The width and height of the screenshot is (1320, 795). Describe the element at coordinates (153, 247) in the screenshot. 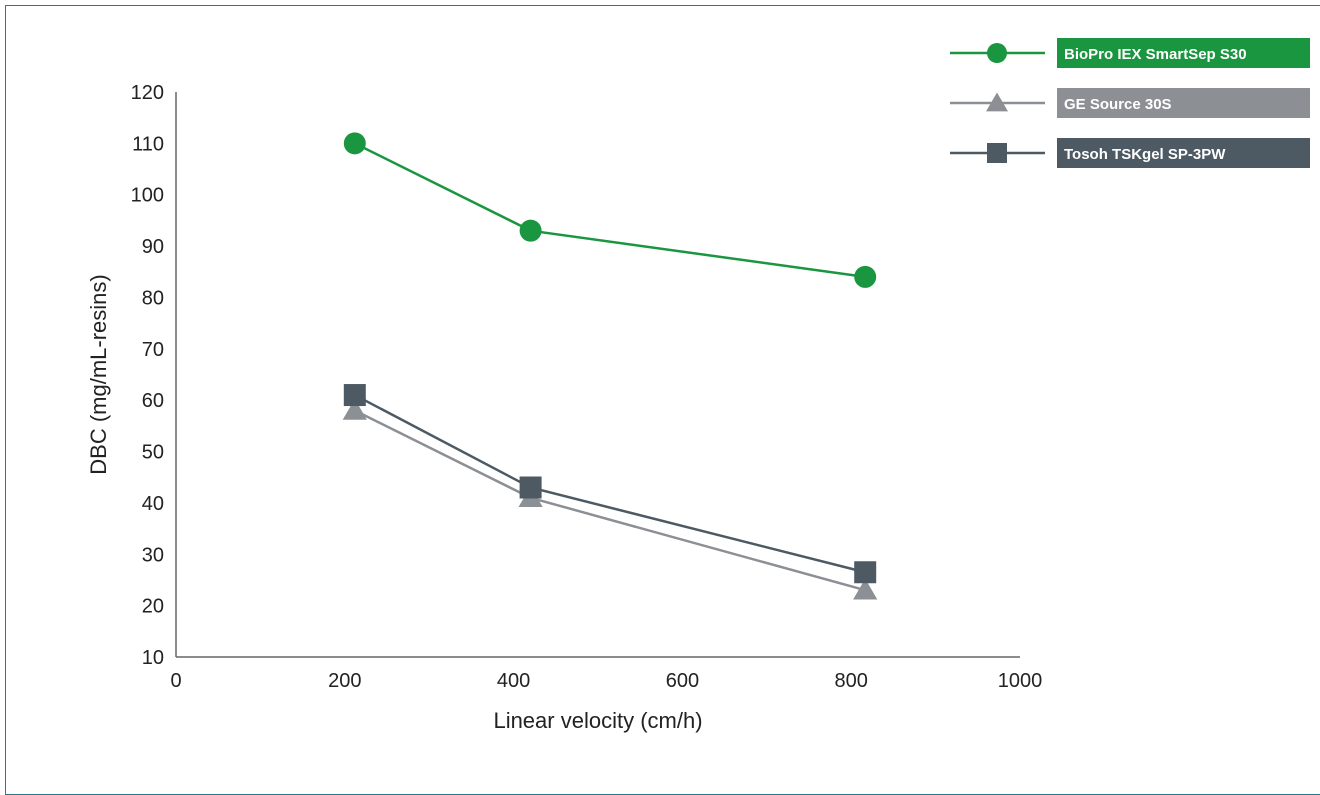

I see `y-tick-label: 90` at that location.